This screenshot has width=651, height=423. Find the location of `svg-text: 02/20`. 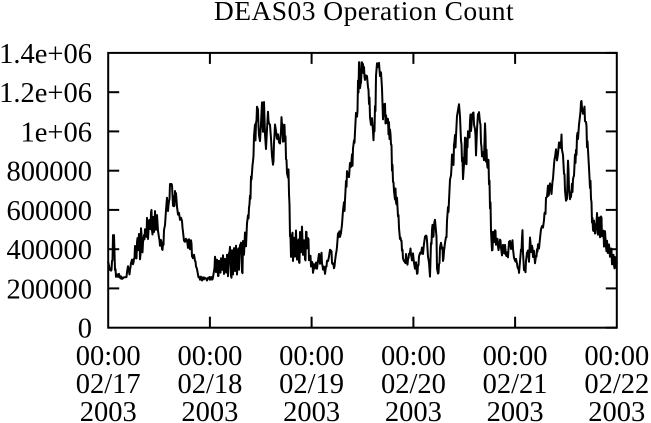

svg-text: 02/20 is located at coordinates (413, 384).